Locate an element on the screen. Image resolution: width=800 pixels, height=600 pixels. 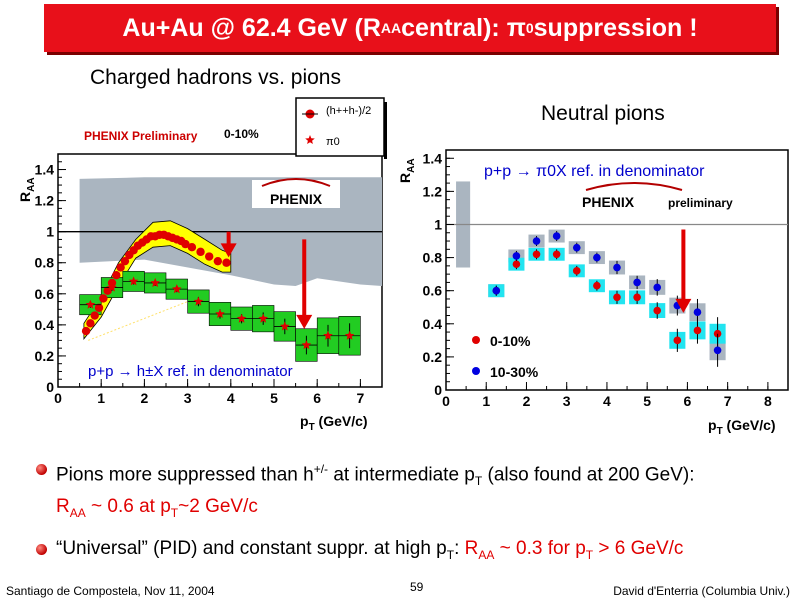
centrality-label: 0-10% is located at coordinates (241, 134).